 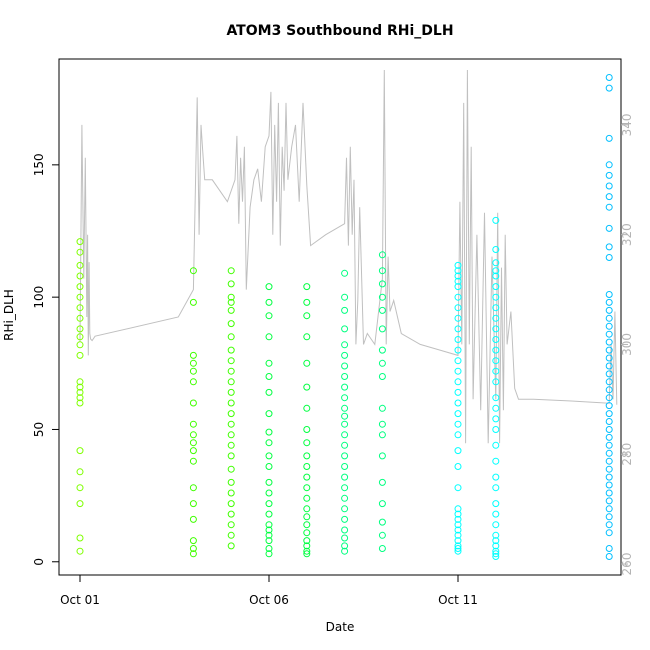 I want to click on chart-title: ATOM3 Southbound RHi_DLH, so click(x=339, y=31).